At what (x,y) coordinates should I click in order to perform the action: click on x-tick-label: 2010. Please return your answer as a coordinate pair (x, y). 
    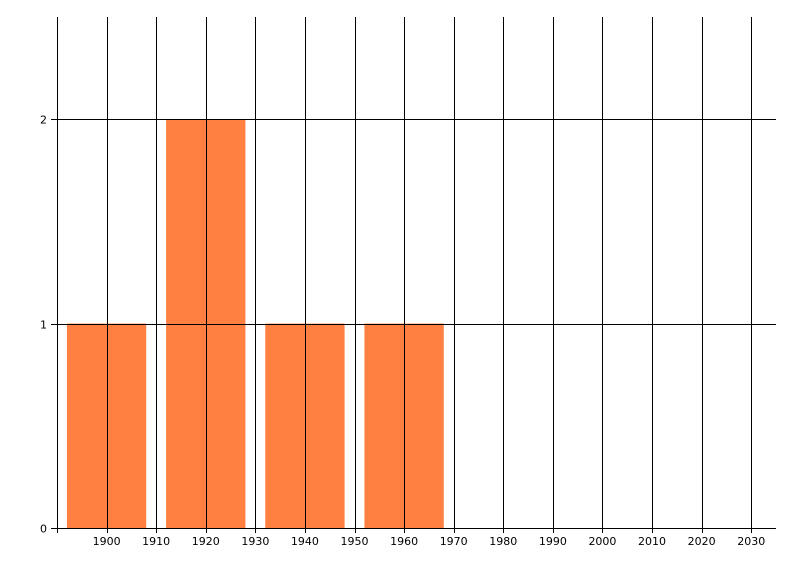
    Looking at the image, I should click on (652, 541).